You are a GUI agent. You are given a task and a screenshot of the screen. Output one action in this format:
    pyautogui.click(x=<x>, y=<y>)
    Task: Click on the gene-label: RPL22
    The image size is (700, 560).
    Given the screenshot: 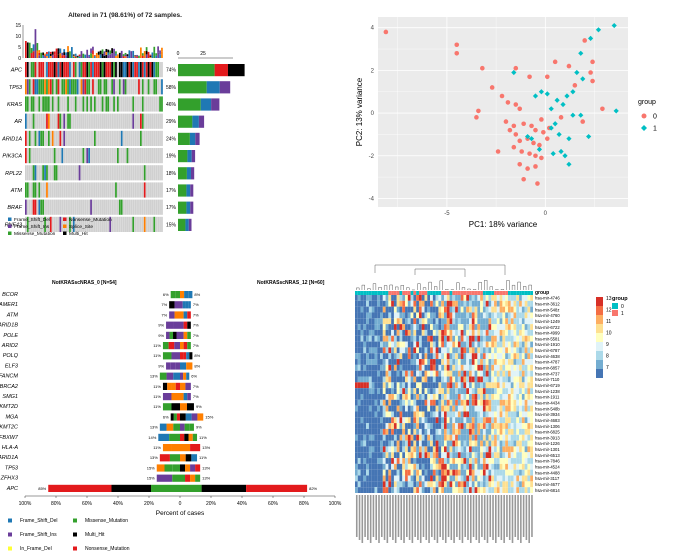 What is the action you would take?
    pyautogui.click(x=13, y=174)
    